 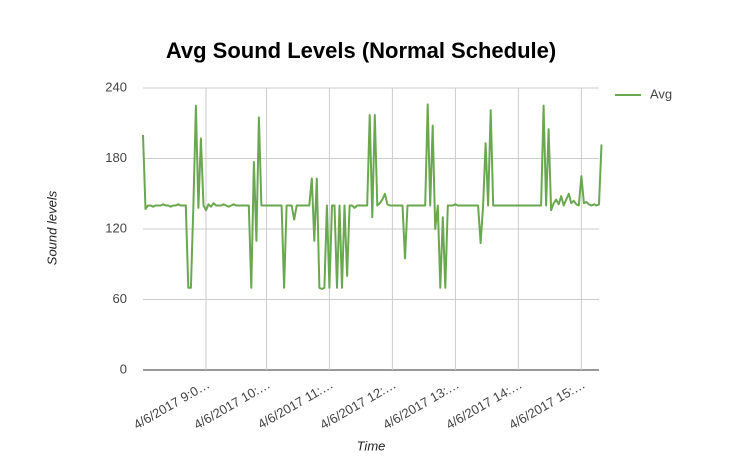 I want to click on y-axis-title: Sound levels, so click(x=51, y=227).